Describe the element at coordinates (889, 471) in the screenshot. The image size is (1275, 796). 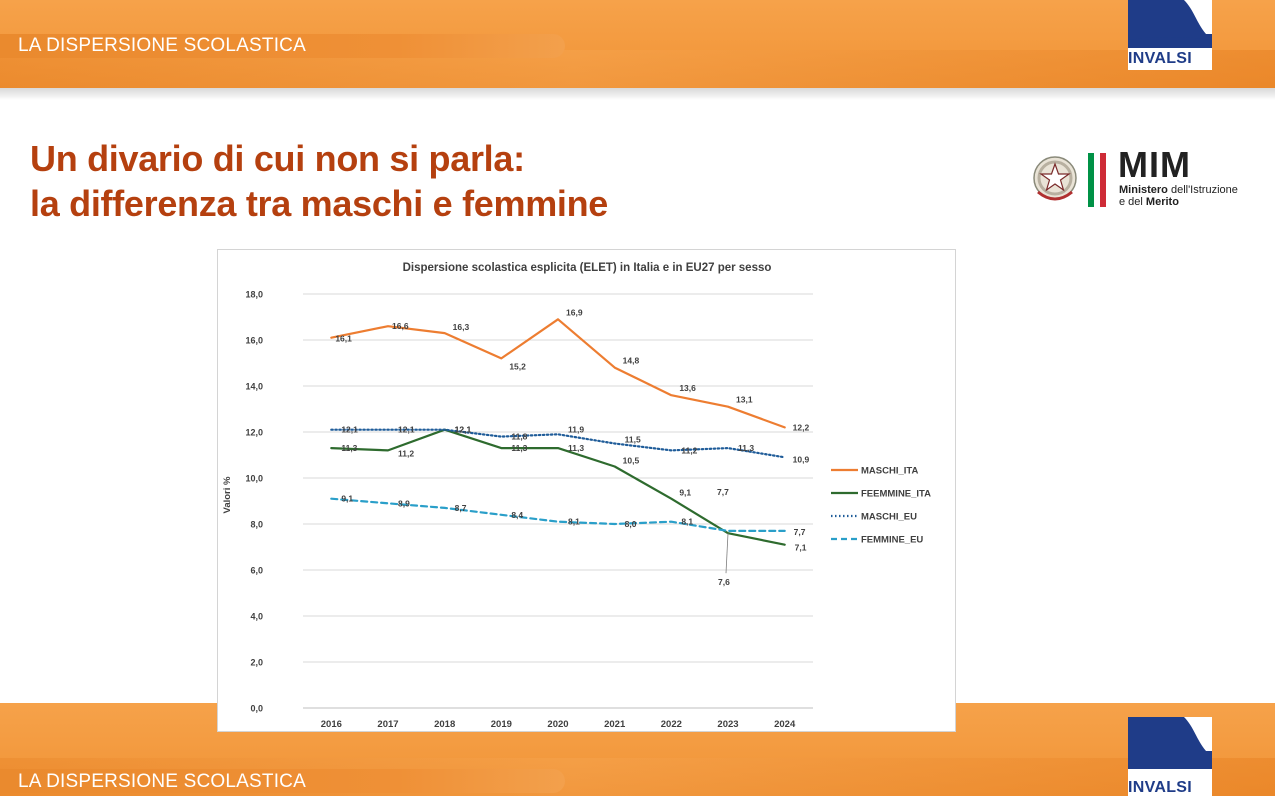
I see `legend-label: MASCHI_ITA` at that location.